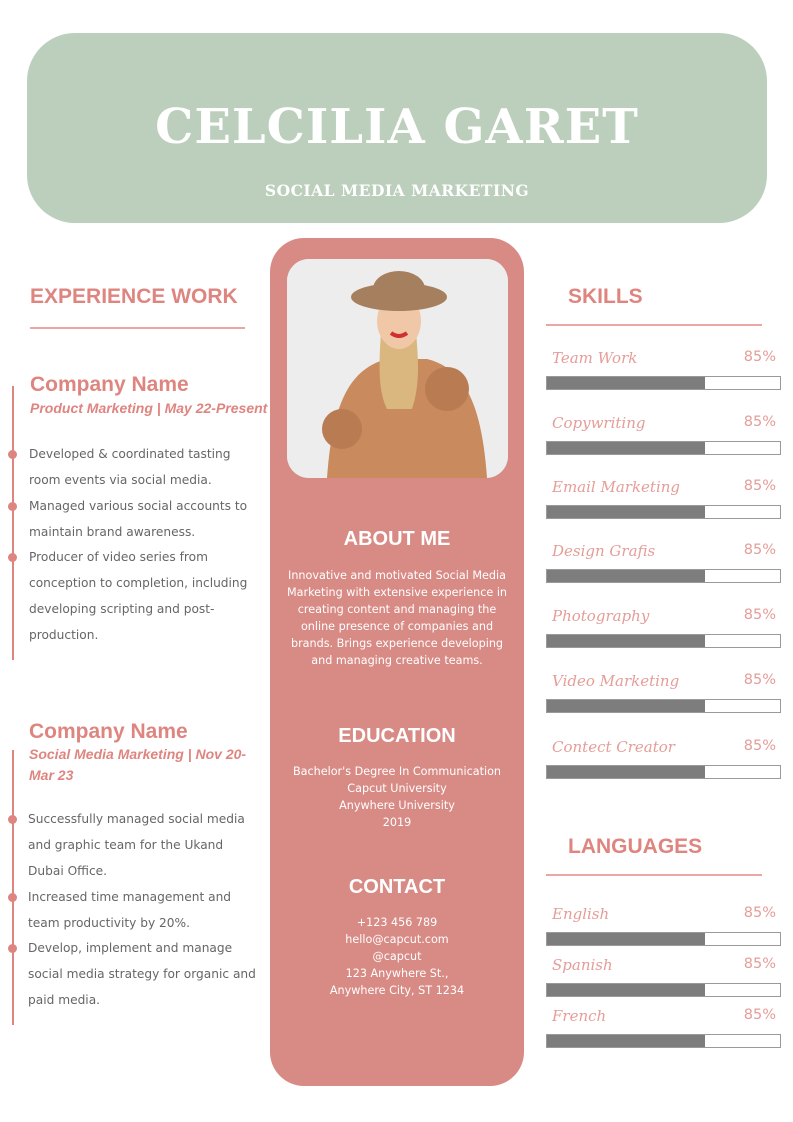 The height and width of the screenshot is (1122, 793). What do you see at coordinates (397, 368) in the screenshot?
I see `profile-photo` at bounding box center [397, 368].